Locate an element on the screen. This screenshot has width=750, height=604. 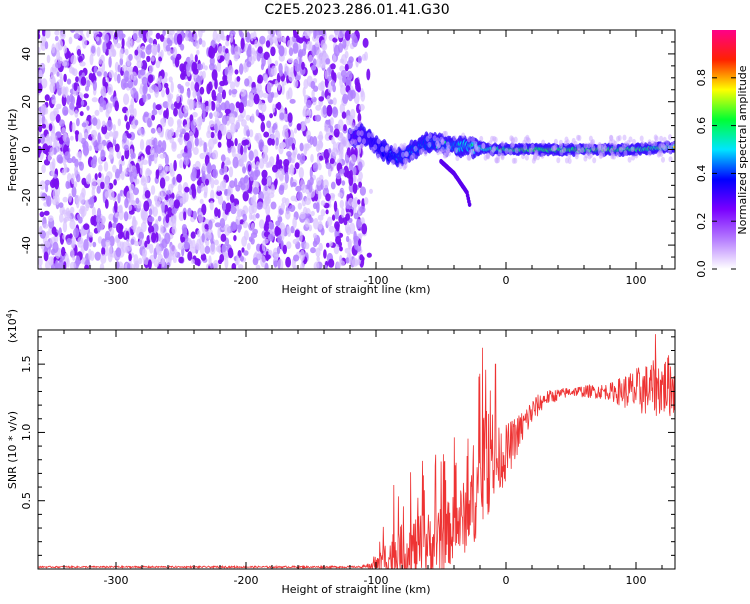
snr-x-axis-label: Height of straight line (km) is located at coordinates (355, 589).